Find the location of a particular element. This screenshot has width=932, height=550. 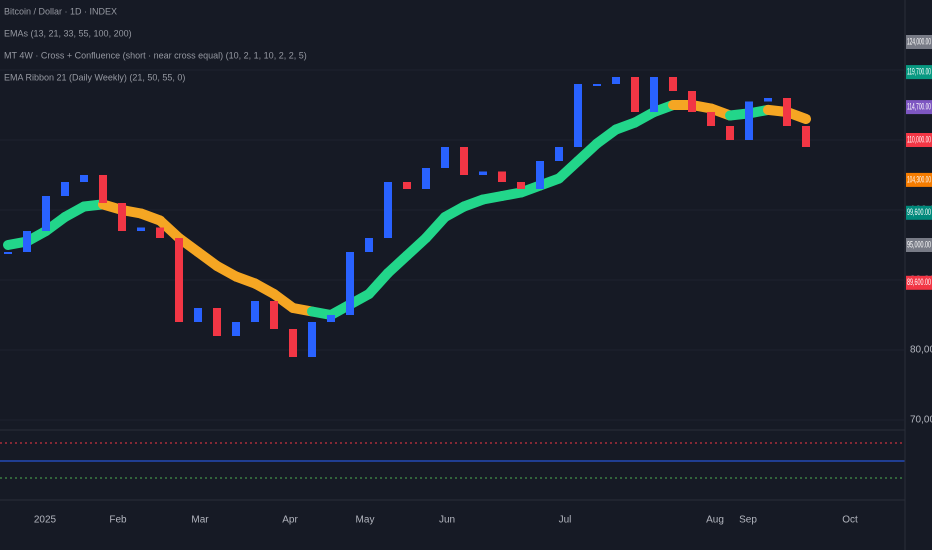

price-tag-label: 110,000.00 is located at coordinates (919, 139).